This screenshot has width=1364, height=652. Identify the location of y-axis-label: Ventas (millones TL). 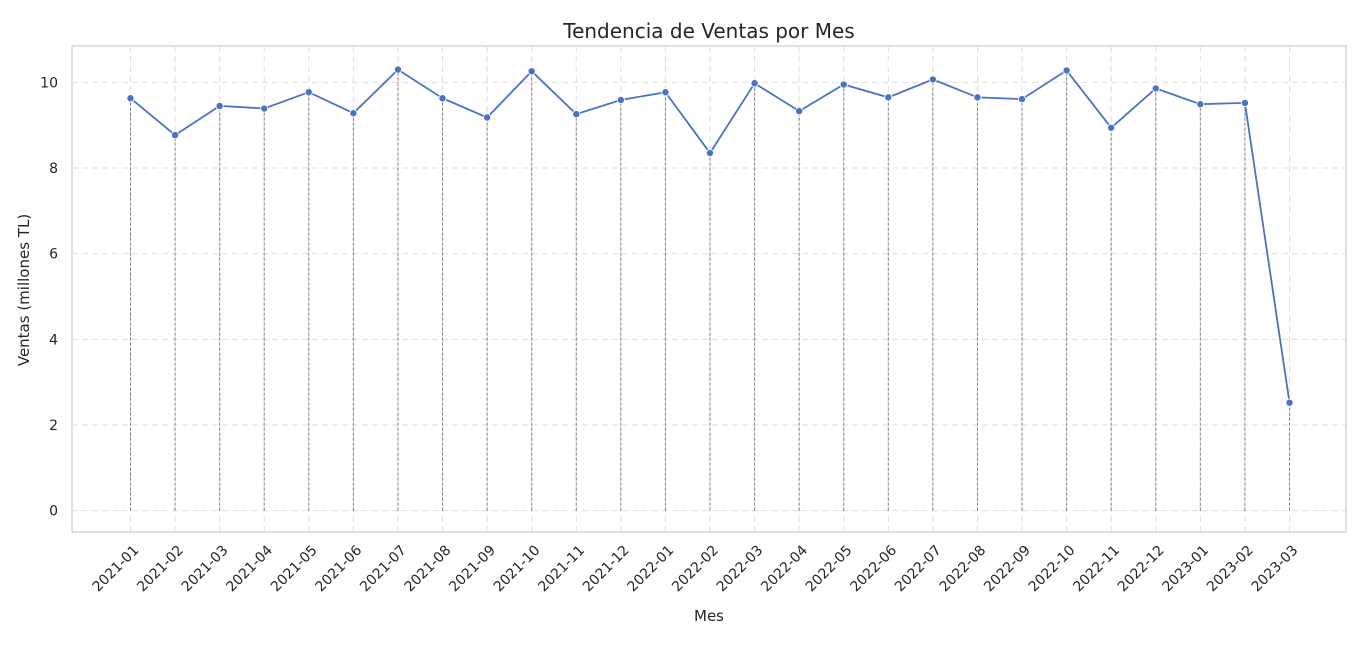
(24, 290).